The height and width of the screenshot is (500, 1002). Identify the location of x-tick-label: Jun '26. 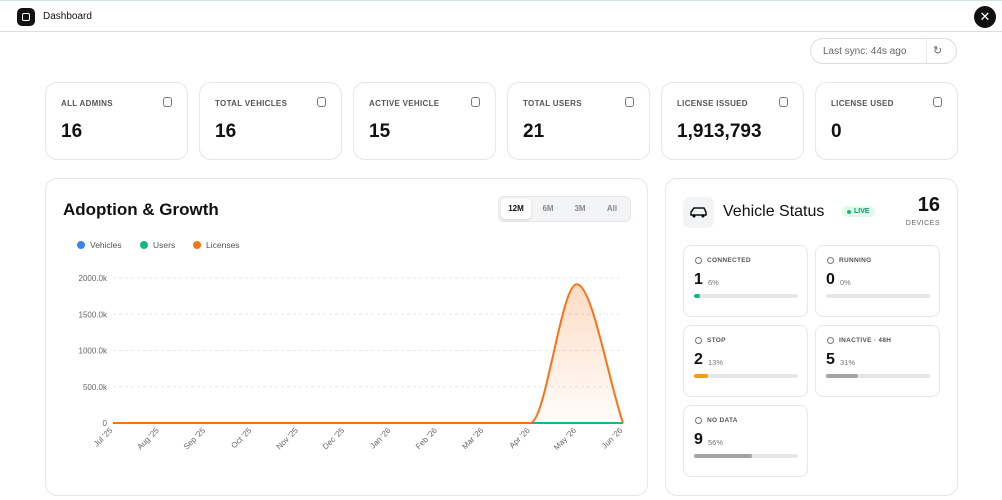
(612, 438).